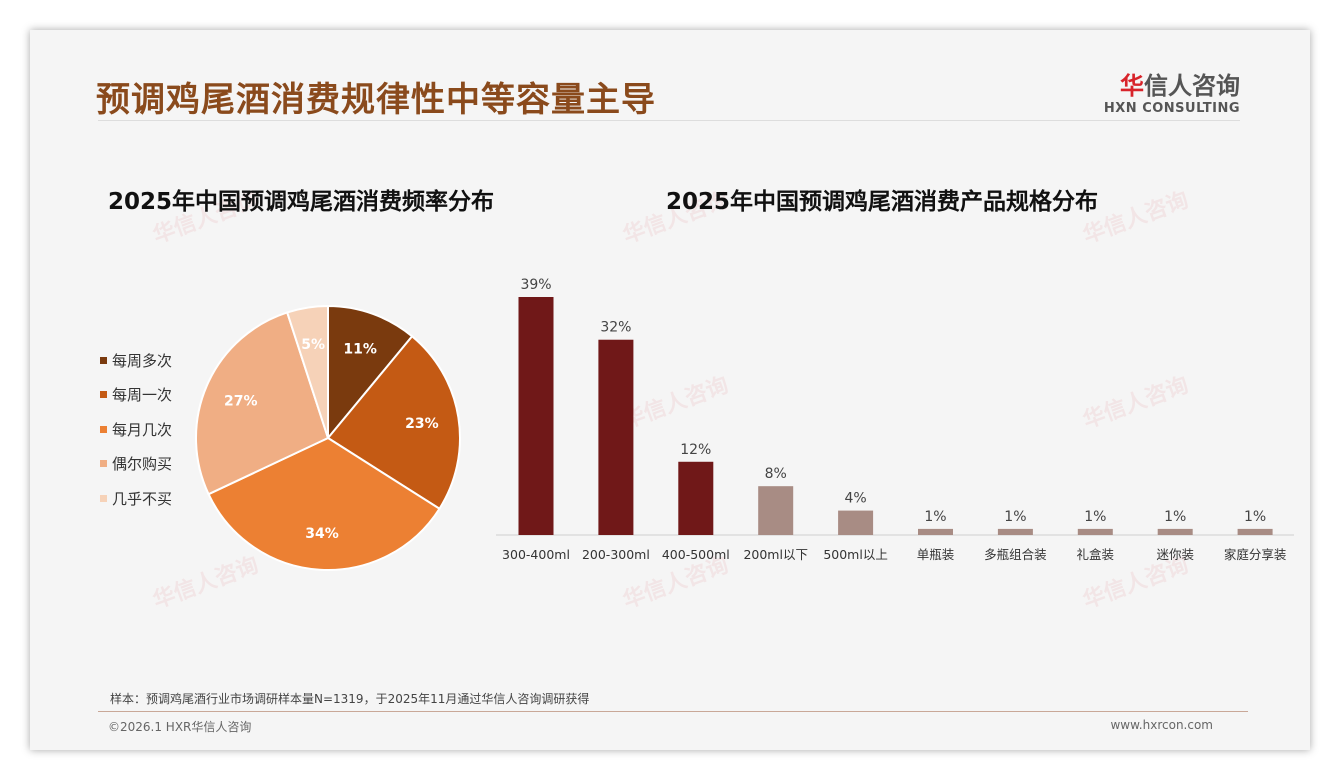  What do you see at coordinates (1255, 554) in the screenshot?
I see `x-tick-label: 家庭分享装` at bounding box center [1255, 554].